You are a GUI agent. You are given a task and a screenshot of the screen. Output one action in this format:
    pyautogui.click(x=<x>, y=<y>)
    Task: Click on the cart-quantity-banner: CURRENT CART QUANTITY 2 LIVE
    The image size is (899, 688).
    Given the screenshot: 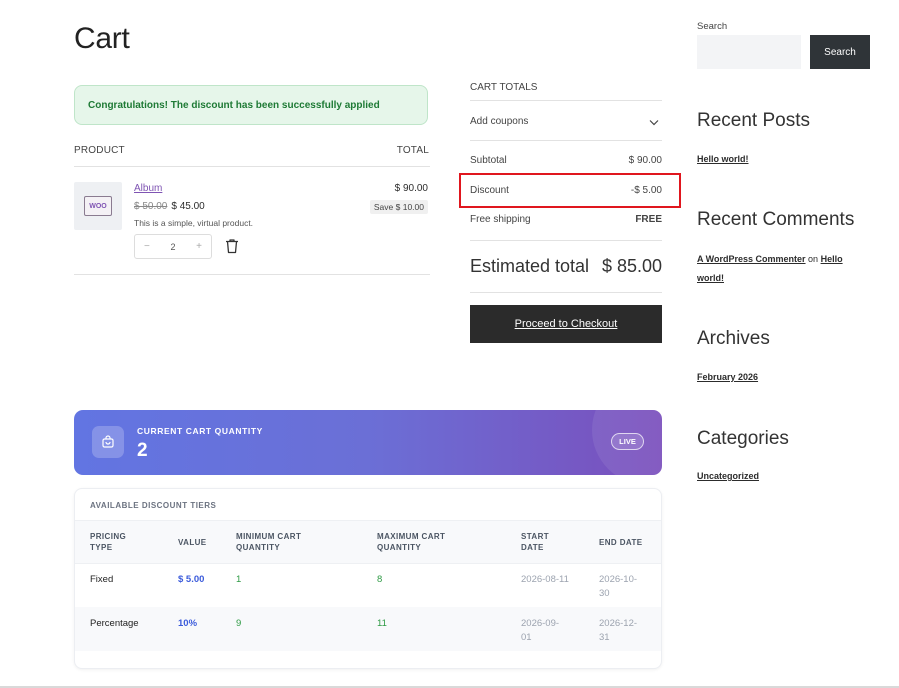 What is the action you would take?
    pyautogui.click(x=368, y=442)
    